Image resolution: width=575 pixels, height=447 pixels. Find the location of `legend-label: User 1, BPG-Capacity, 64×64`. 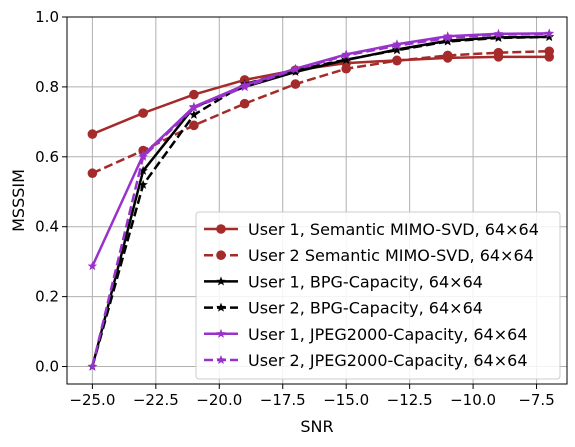

legend-label: User 1, BPG-Capacity, 64×64 is located at coordinates (365, 281).